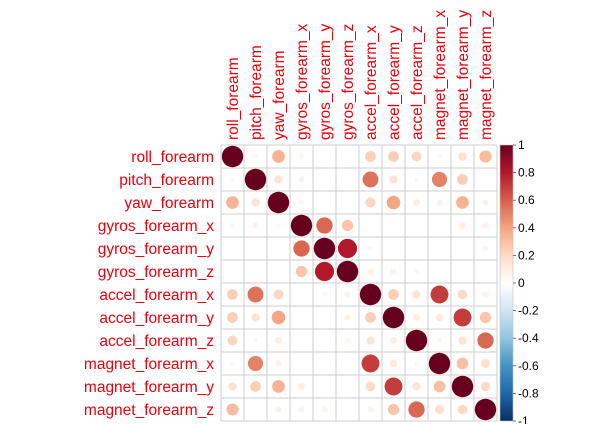  What do you see at coordinates (232, 294) in the screenshot?
I see `corr-circle-accel_forearm_x-roll_forearm` at bounding box center [232, 294].